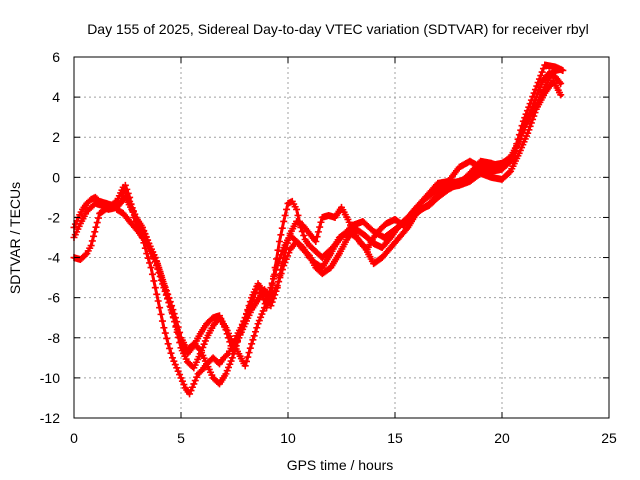 The width and height of the screenshot is (640, 480). Describe the element at coordinates (181, 438) in the screenshot. I see `x-tick-label: 5` at that location.